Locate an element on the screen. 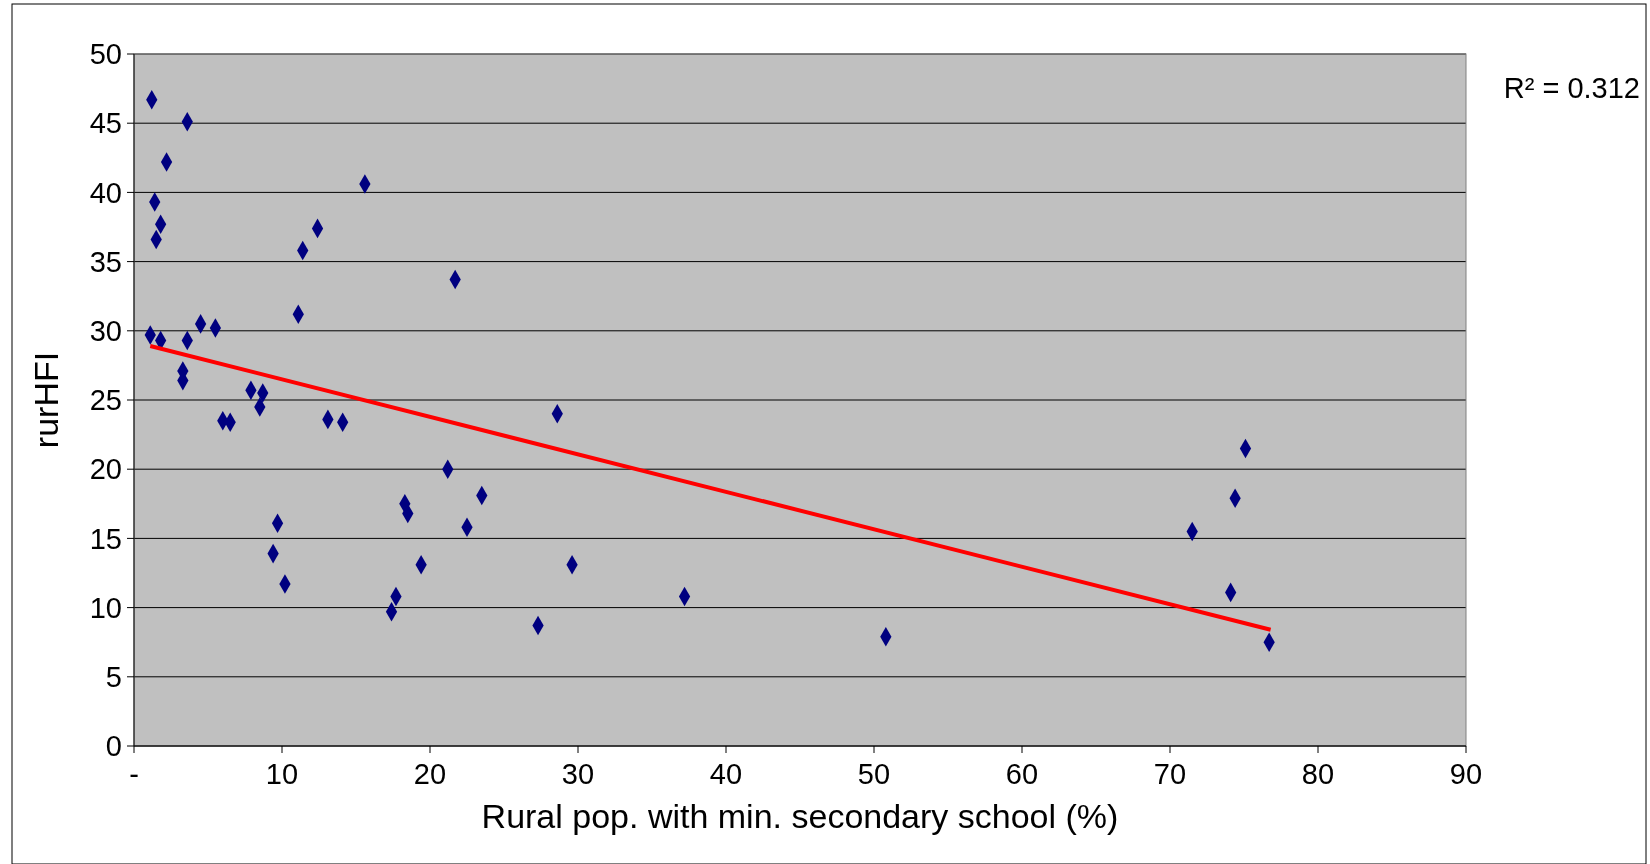  text: R² = 0.312 is located at coordinates (1571, 88).